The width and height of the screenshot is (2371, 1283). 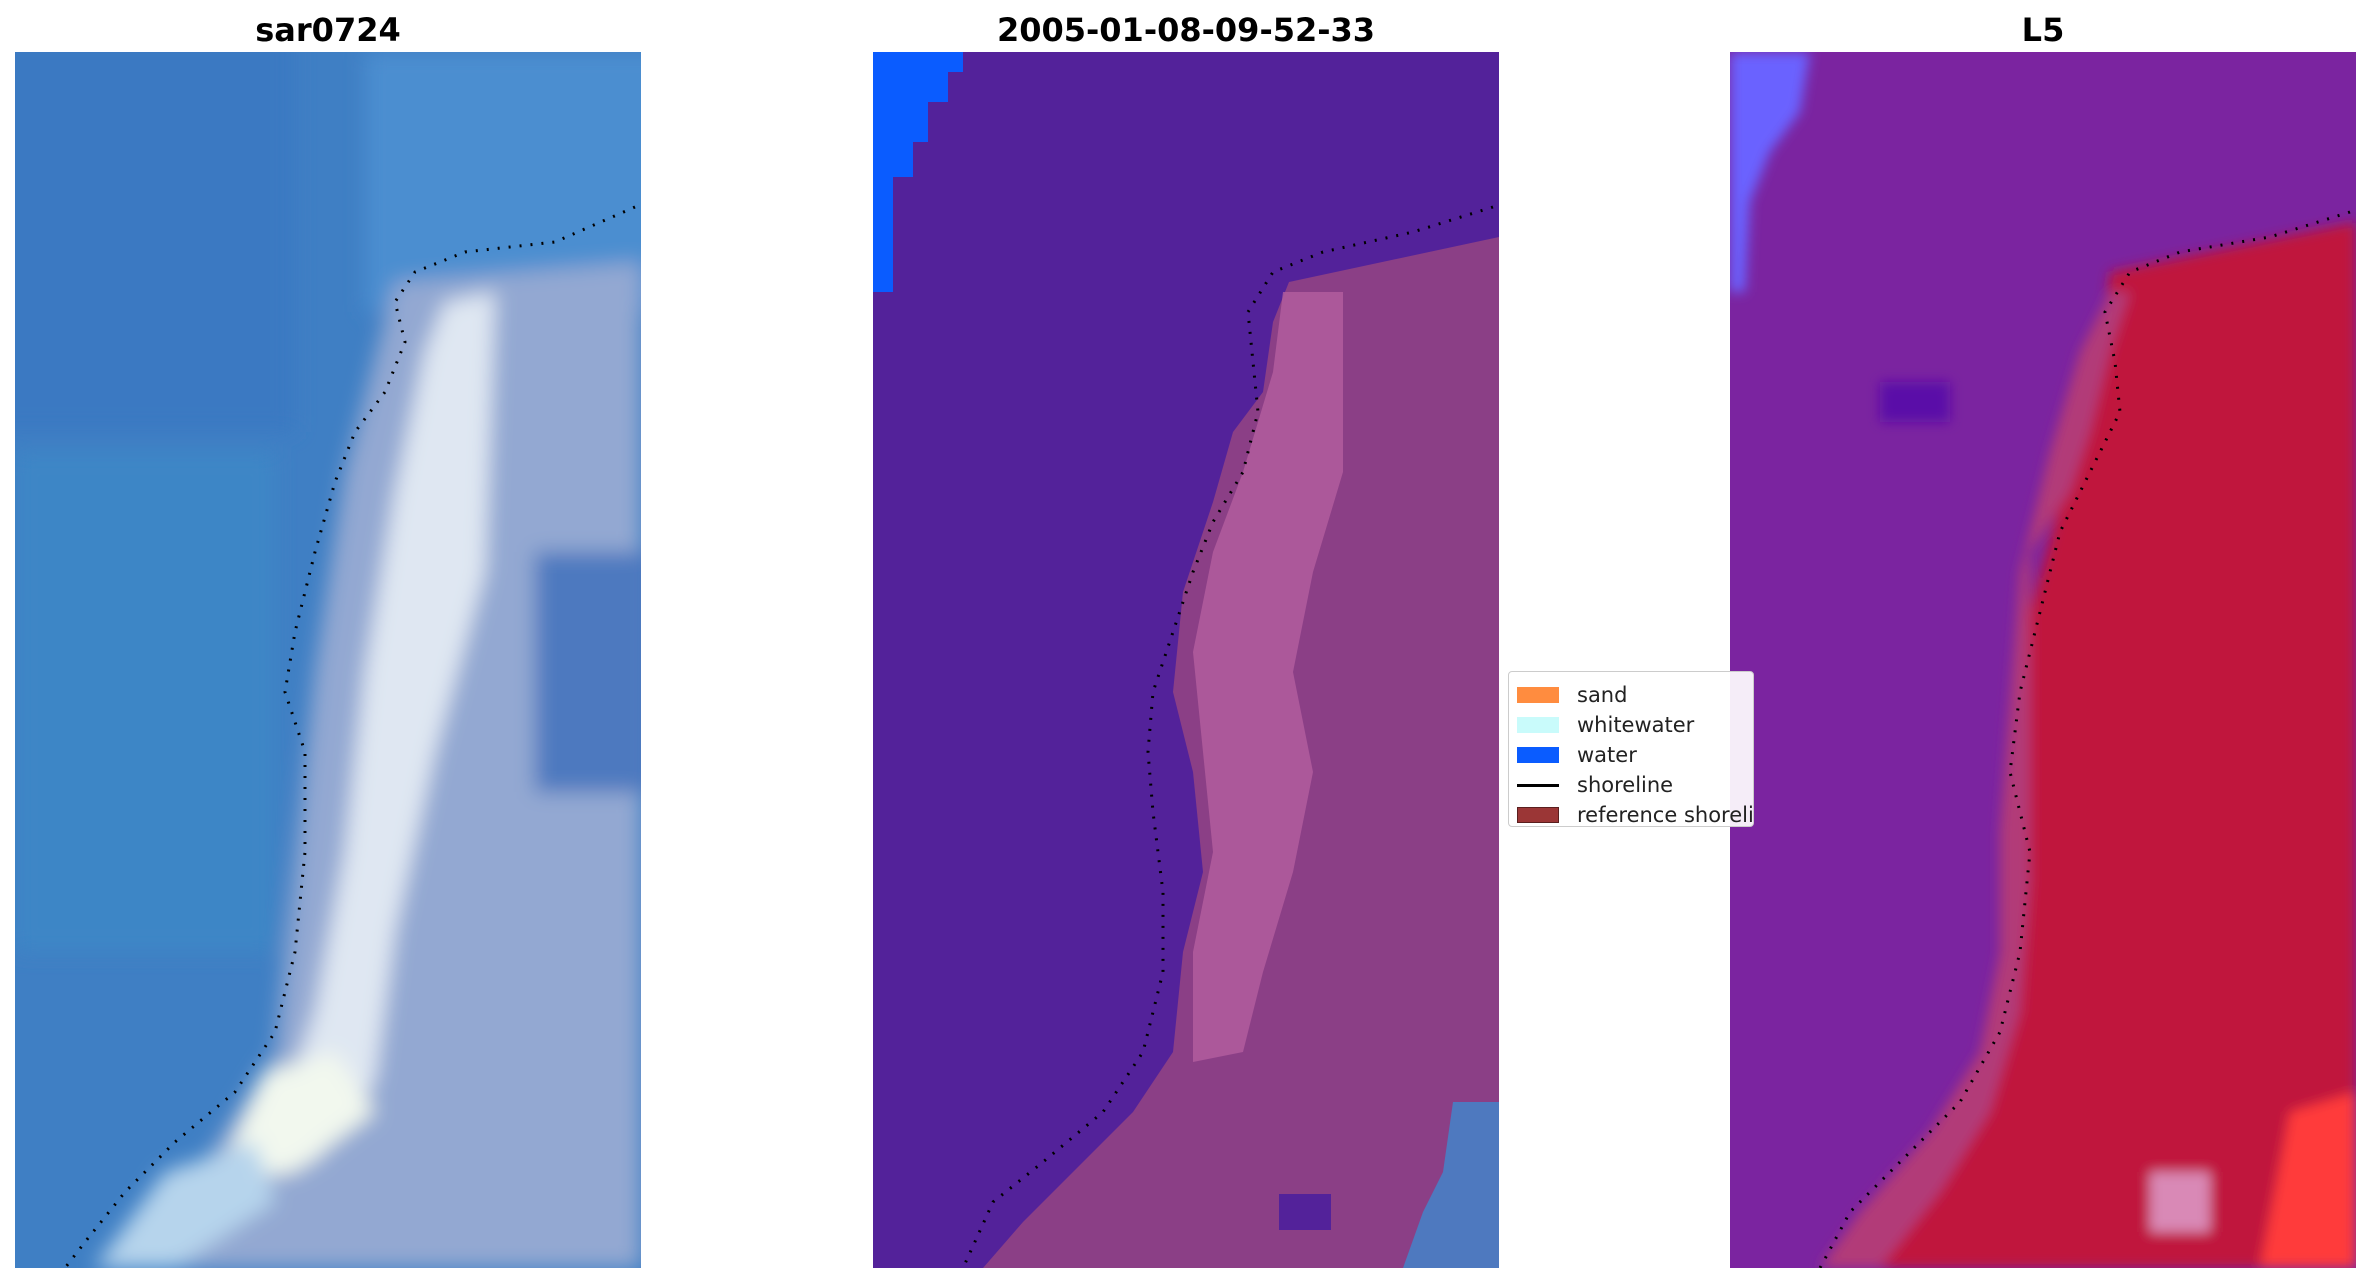 I want to click on legend-item-reference-shoreline: reference shoreline, so click(x=1635, y=813).